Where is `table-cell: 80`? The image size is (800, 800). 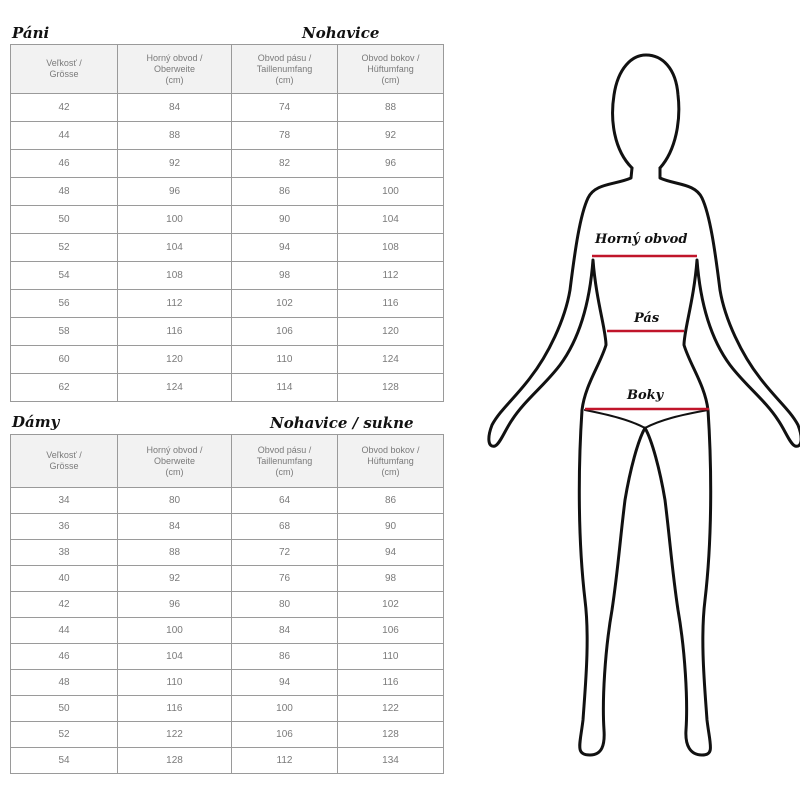
table-cell: 80 is located at coordinates (174, 500).